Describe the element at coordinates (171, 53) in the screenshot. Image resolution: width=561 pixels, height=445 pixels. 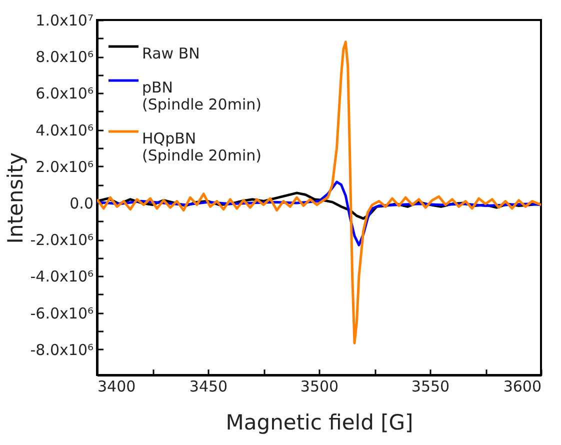
I see `legend-label: Raw BN` at that location.